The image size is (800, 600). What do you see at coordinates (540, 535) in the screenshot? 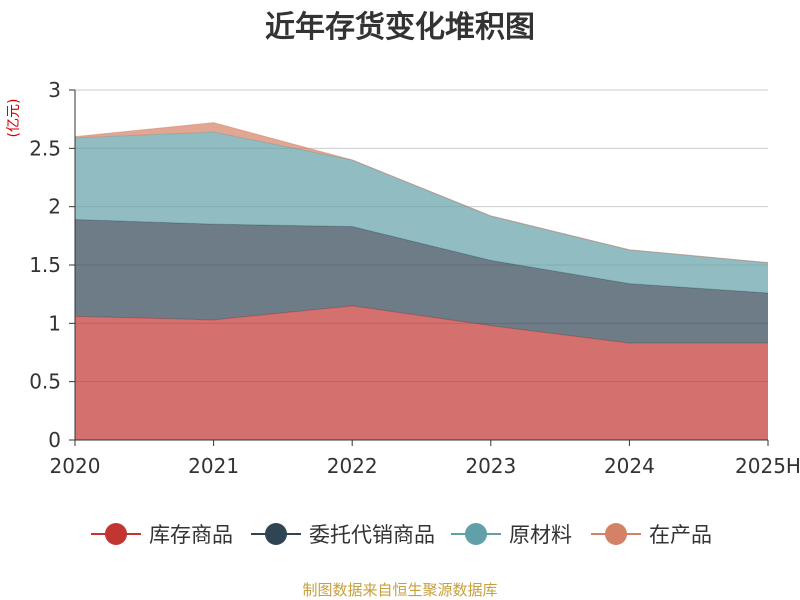
I see `legend-label: 原材料` at bounding box center [540, 535].